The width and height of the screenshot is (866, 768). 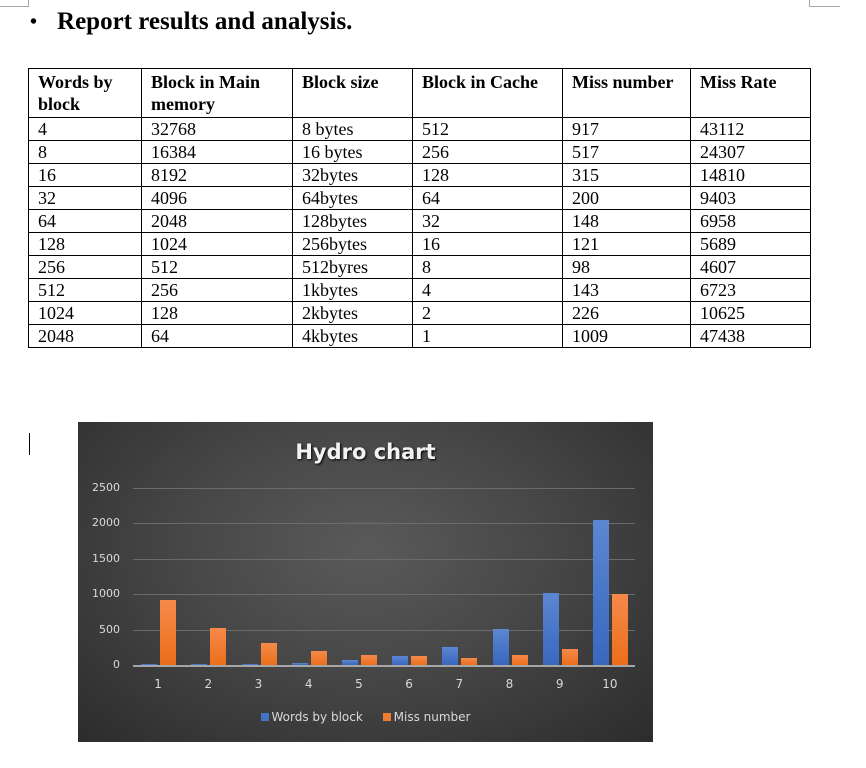 I want to click on header-words-by-block: Words by block, so click(x=85, y=93).